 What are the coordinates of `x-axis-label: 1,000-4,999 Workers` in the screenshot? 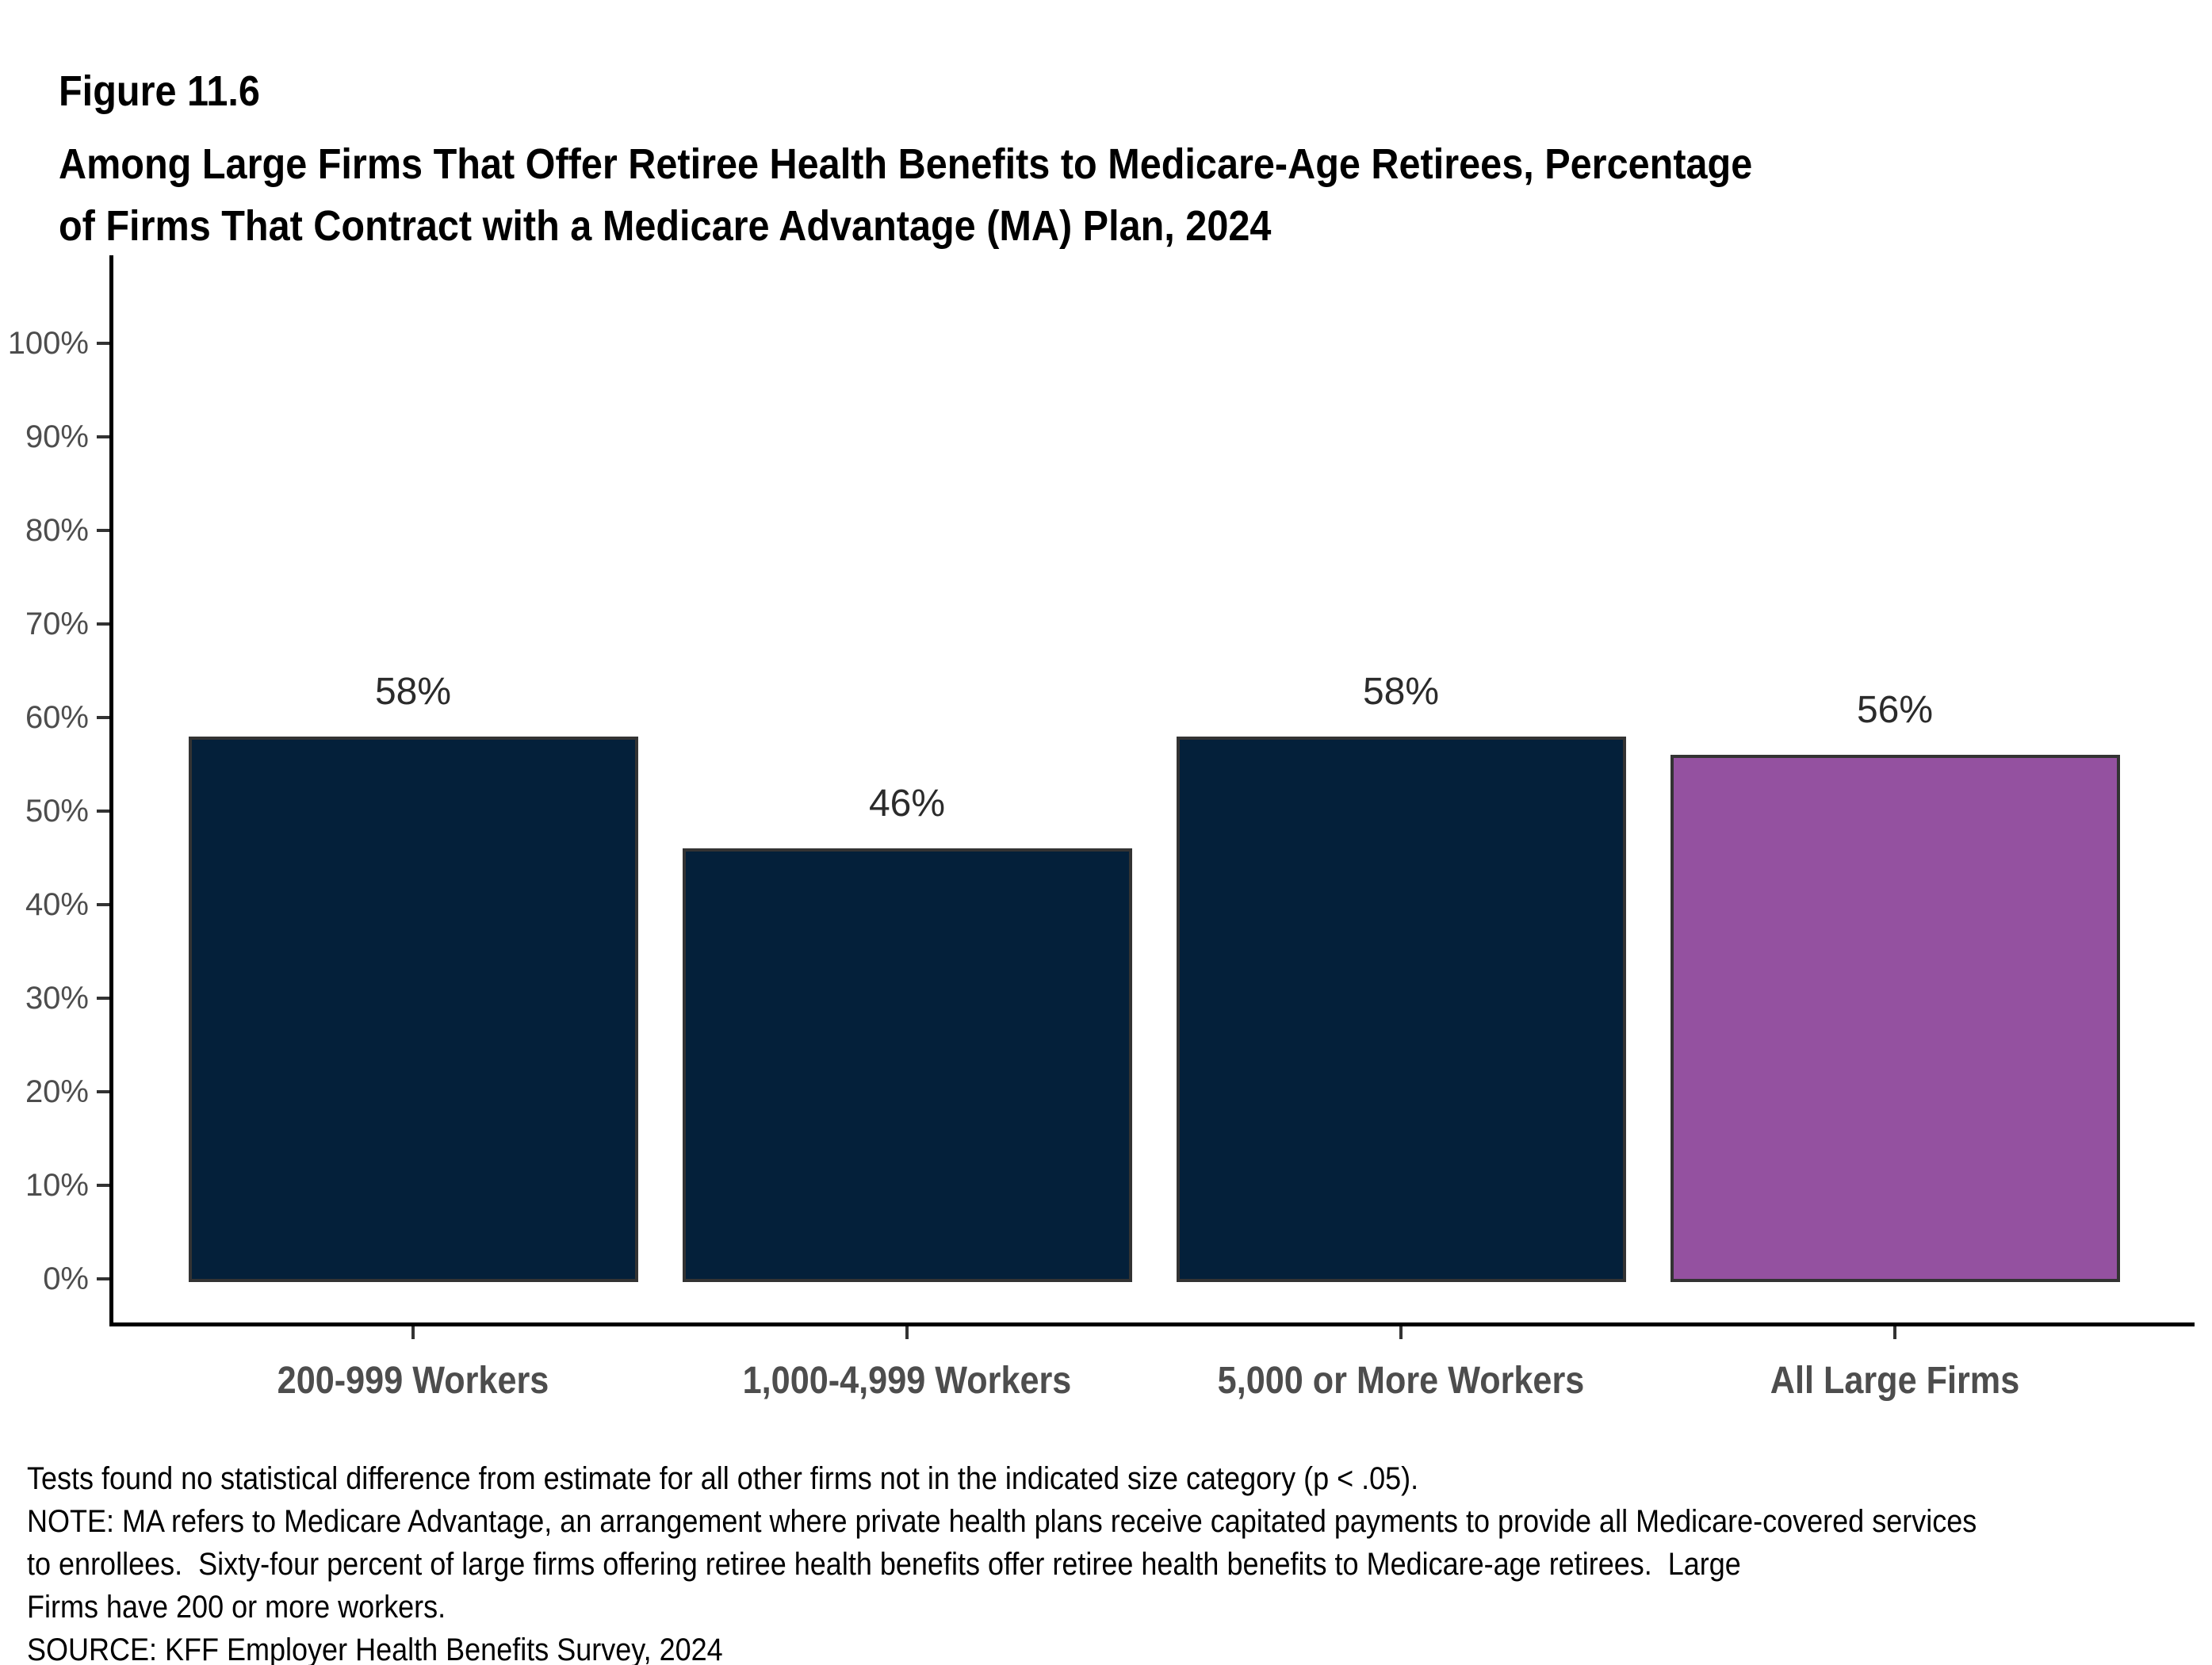 It's located at (907, 1381).